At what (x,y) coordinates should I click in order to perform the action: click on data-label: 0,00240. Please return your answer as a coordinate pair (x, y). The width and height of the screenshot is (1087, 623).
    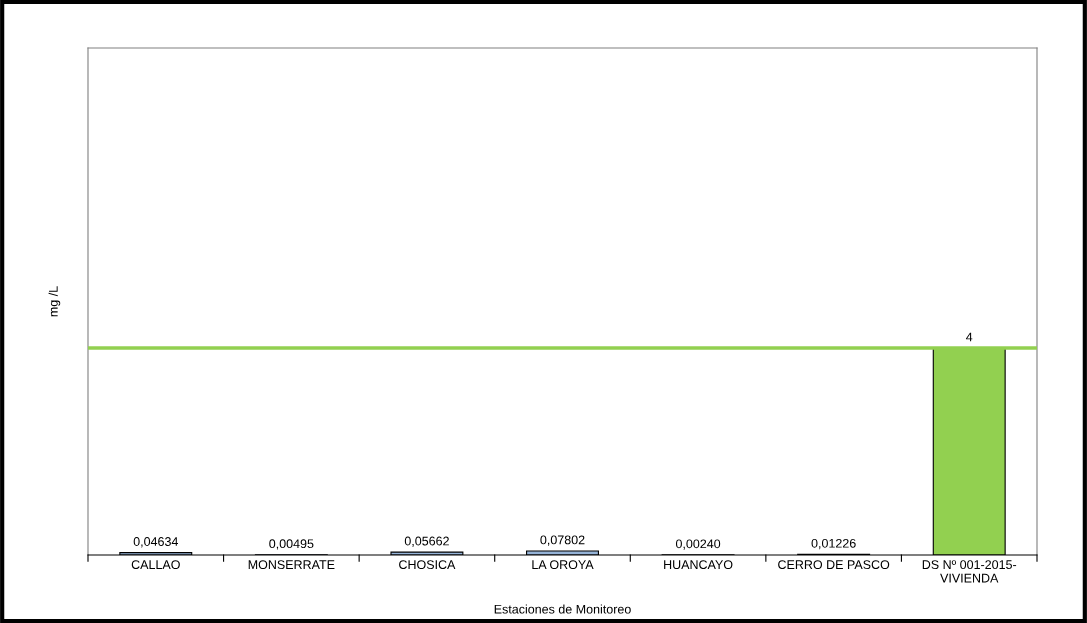
    Looking at the image, I should click on (698, 544).